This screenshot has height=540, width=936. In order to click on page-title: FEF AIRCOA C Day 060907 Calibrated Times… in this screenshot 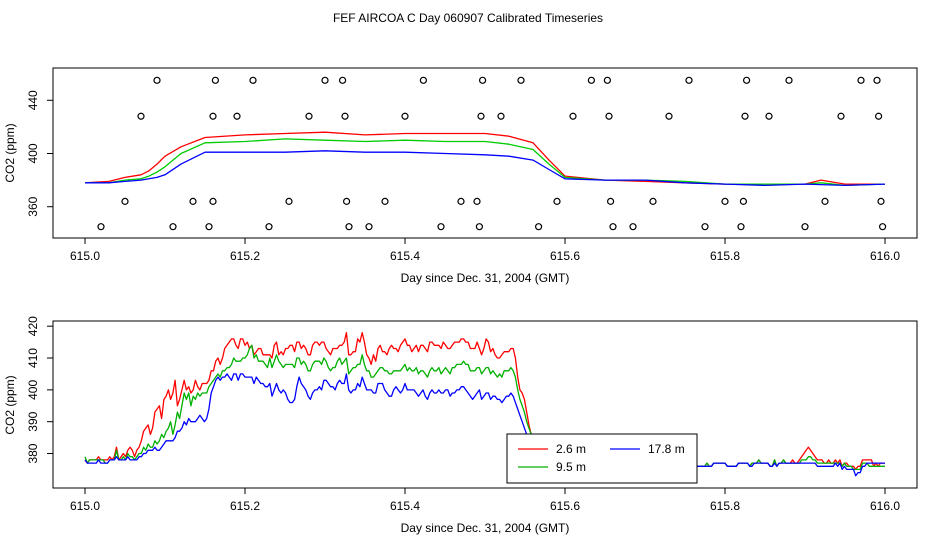, I will do `click(468, 18)`.